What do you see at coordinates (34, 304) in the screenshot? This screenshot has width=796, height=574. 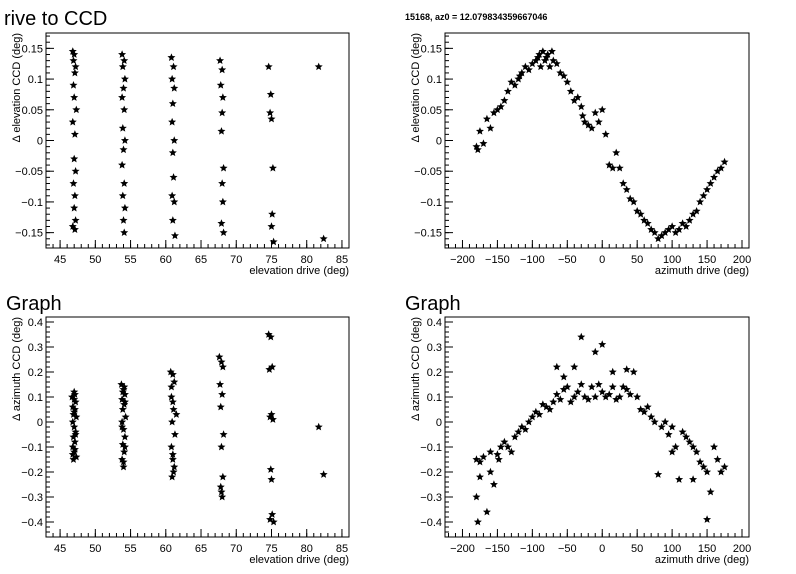 I see `panel-3-title: Graph` at bounding box center [34, 304].